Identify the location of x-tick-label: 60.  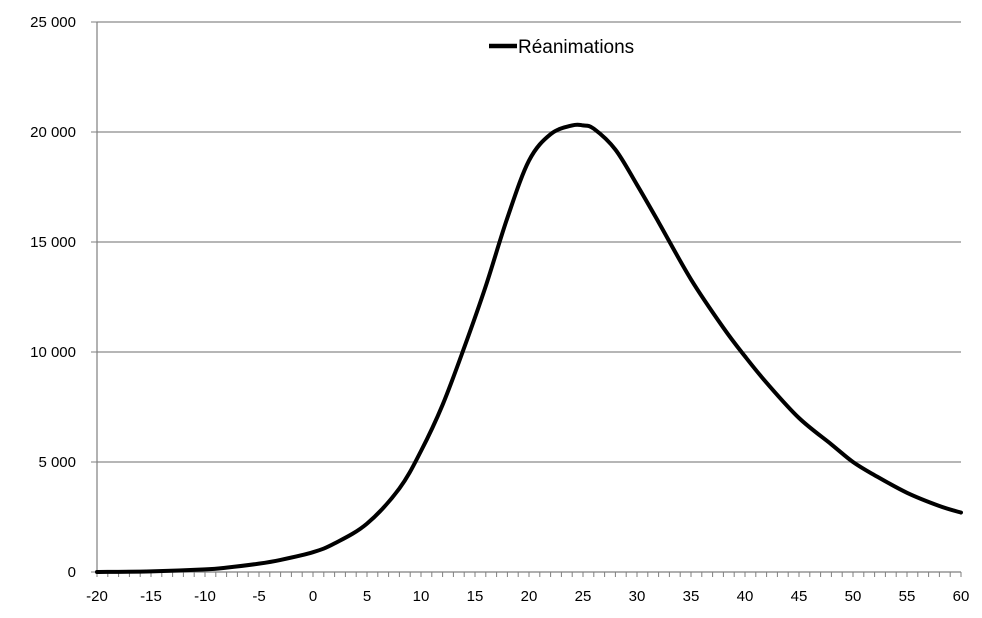
(961, 596).